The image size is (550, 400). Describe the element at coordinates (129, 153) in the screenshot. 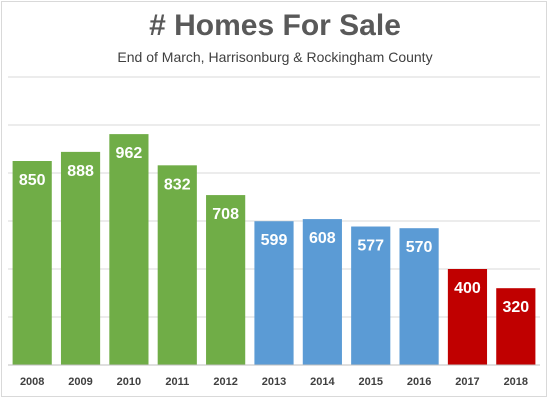

I see `data-label-2010: 962` at that location.